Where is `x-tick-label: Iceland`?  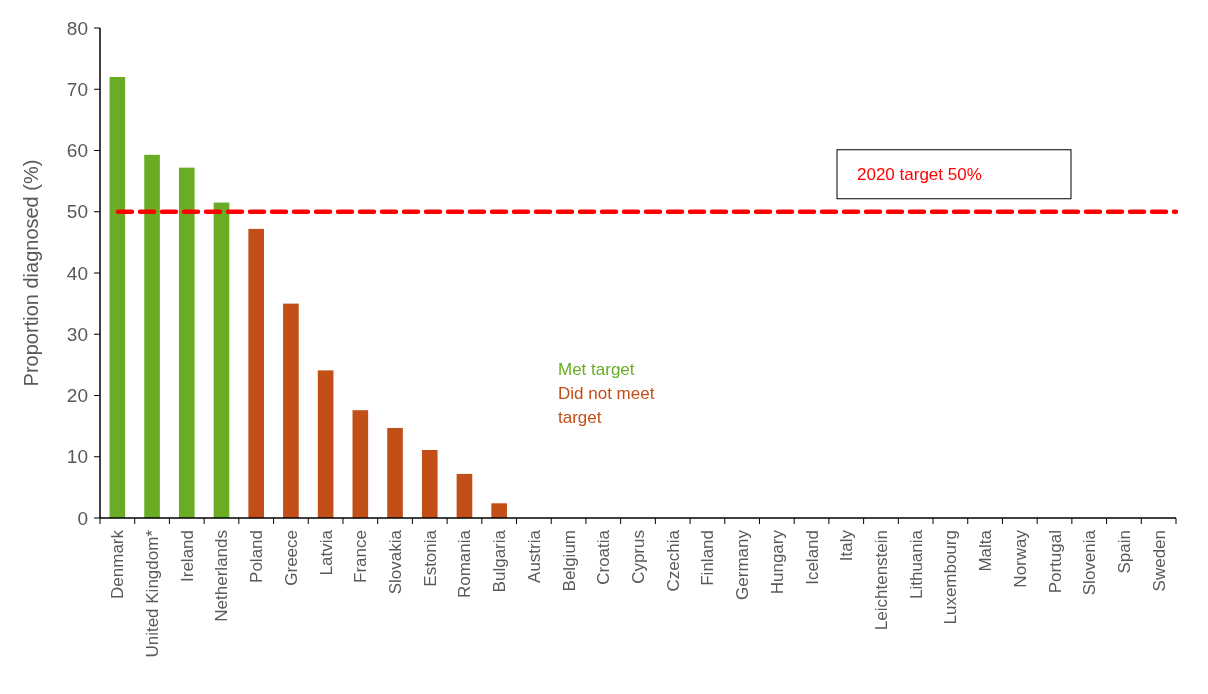 x-tick-label: Iceland is located at coordinates (812, 557).